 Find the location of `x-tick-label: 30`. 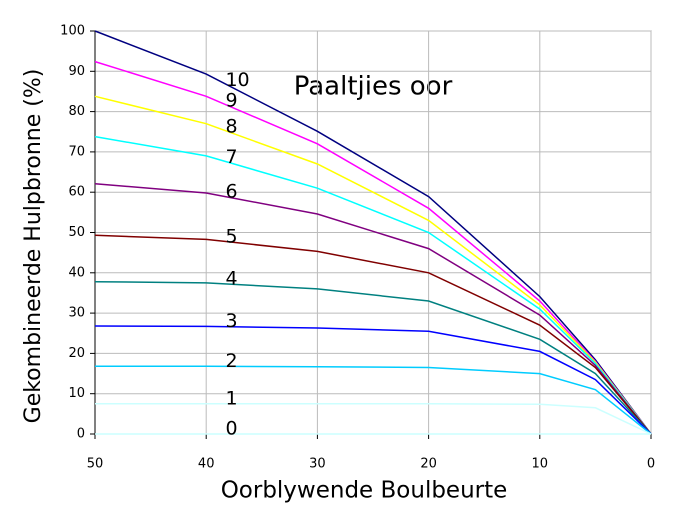

x-tick-label: 30 is located at coordinates (317, 464).